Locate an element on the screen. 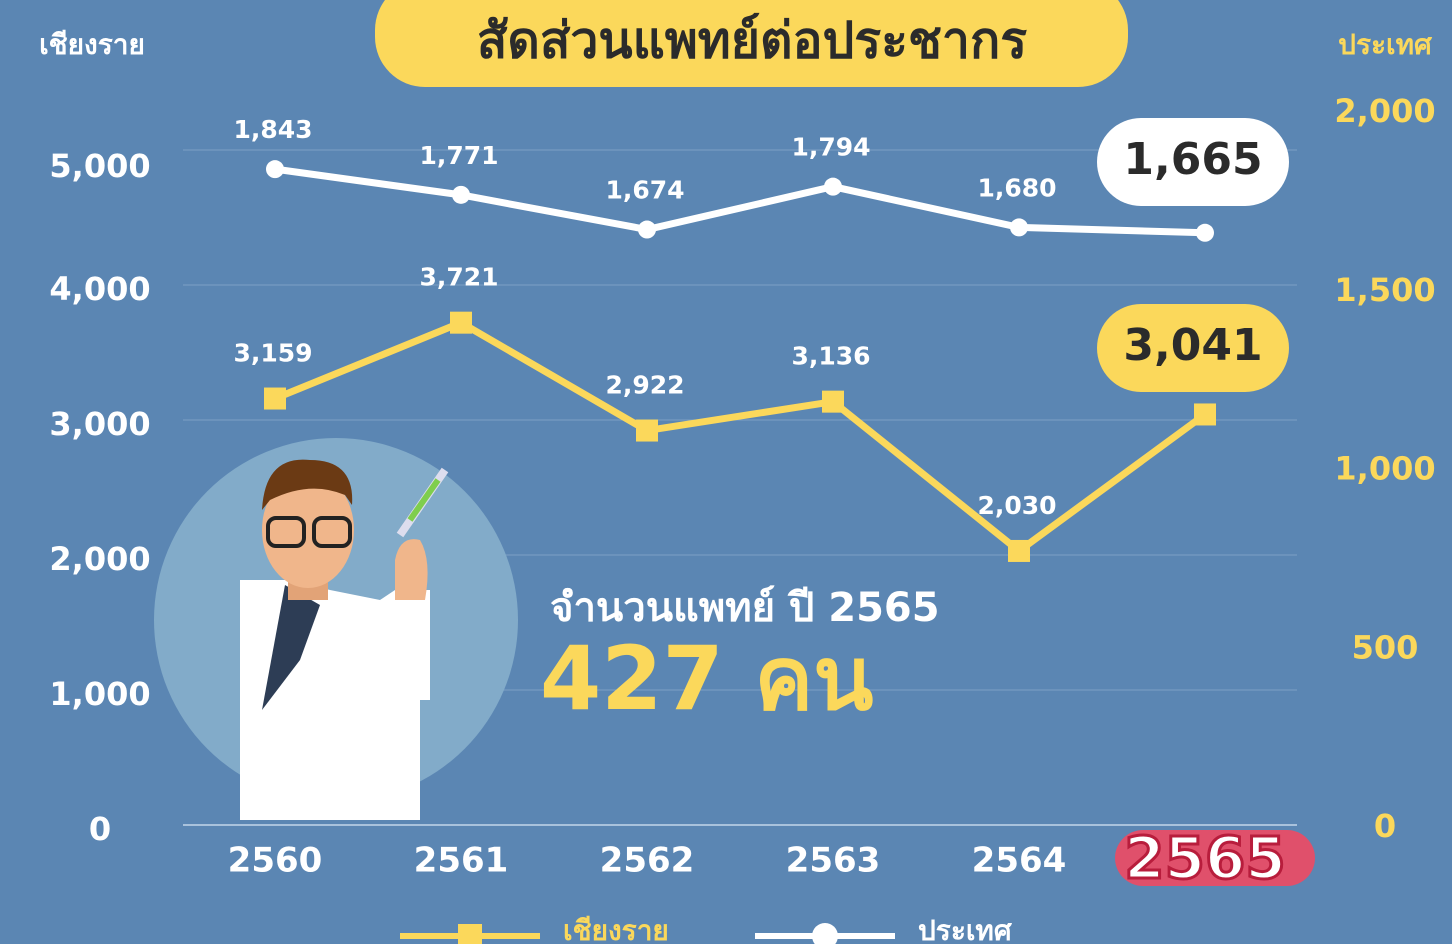  hair is located at coordinates (307, 484).